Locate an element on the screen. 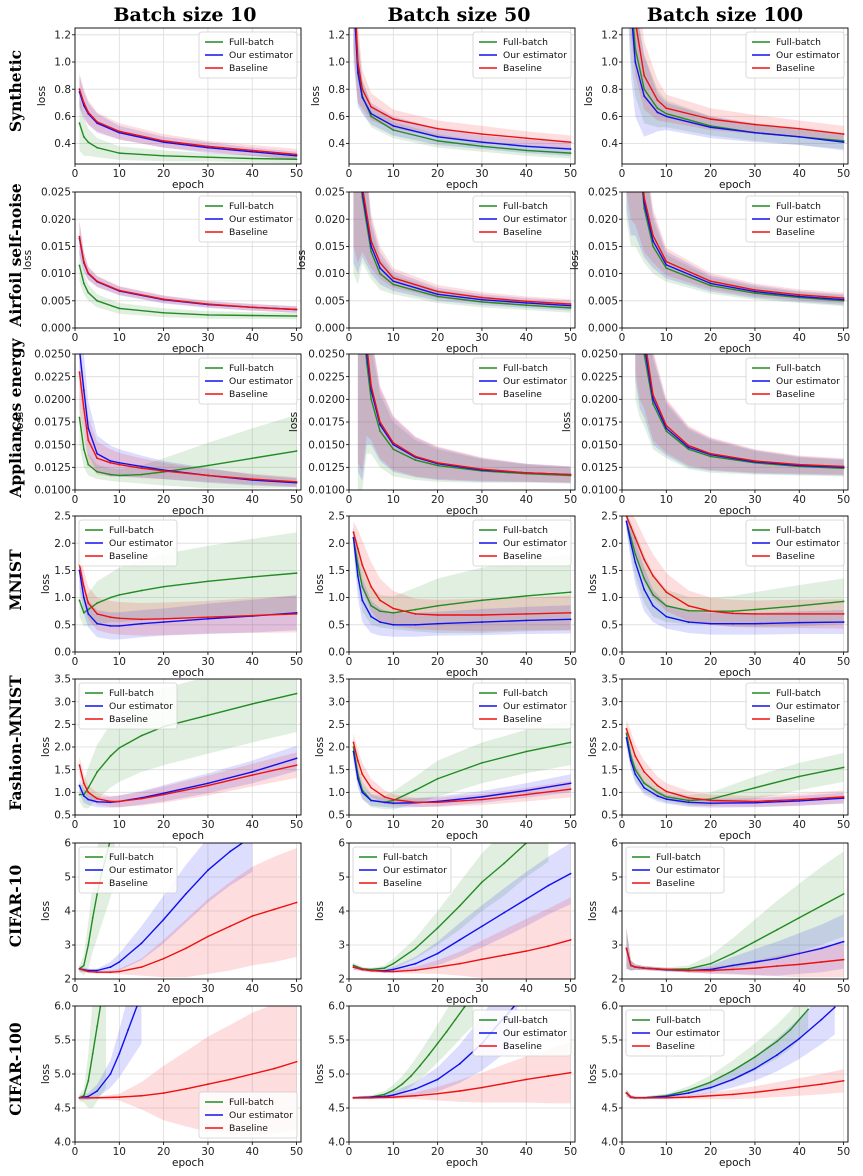 The width and height of the screenshot is (863, 1176). y-tick-label: 0.020 is located at coordinates (330, 220).